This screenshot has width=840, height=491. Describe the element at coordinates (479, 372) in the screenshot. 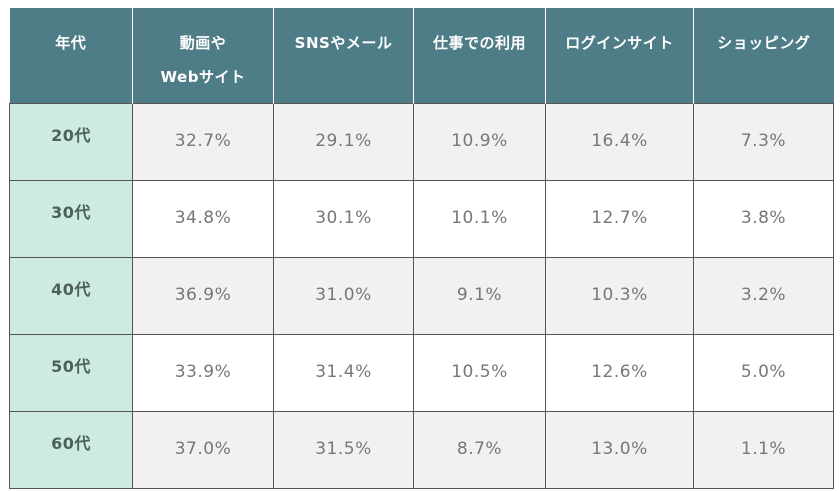

I see `value-cell: 10.5%` at that location.